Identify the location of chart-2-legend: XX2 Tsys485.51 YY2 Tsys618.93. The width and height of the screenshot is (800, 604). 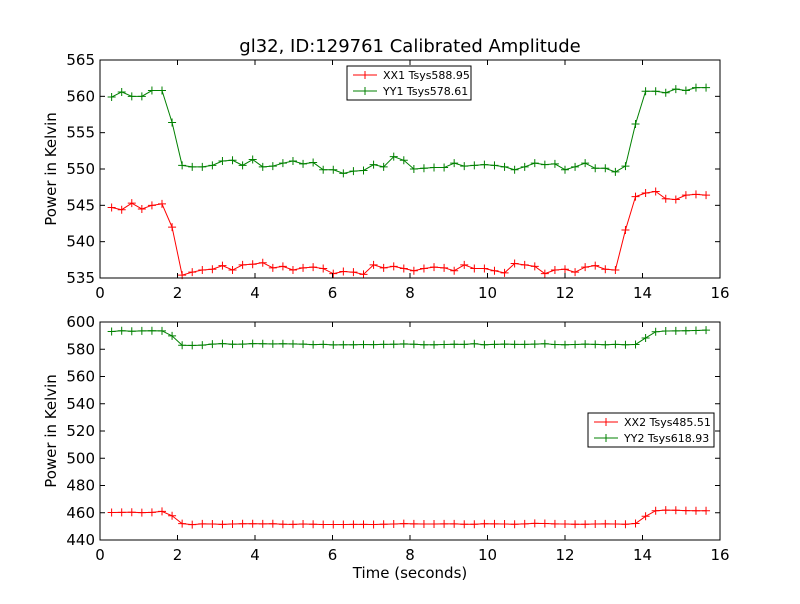
(651, 430).